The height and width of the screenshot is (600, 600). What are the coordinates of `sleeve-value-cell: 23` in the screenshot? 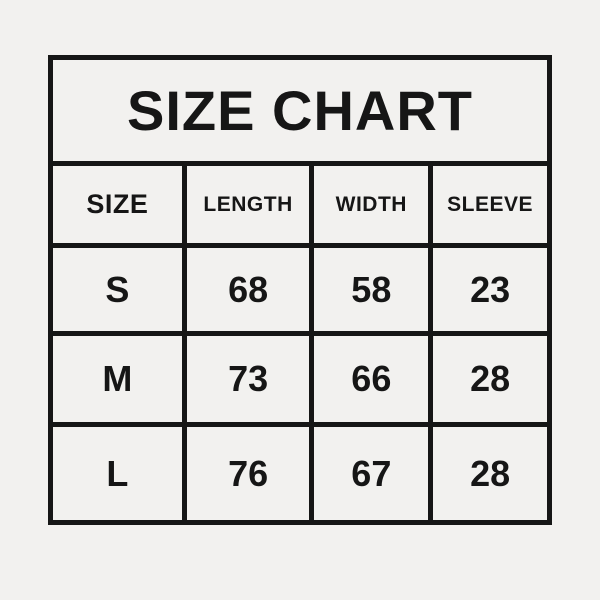 It's located at (490, 289).